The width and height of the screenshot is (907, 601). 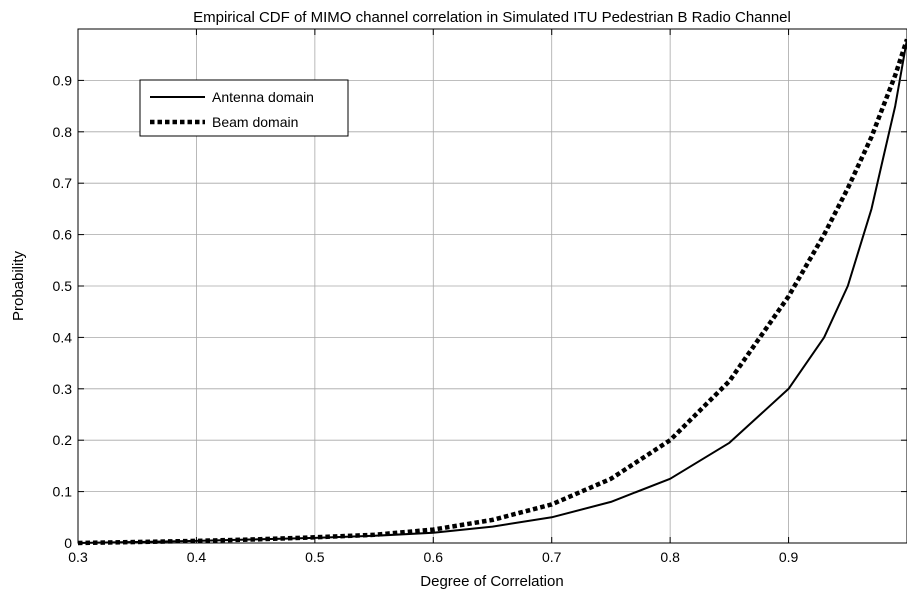 What do you see at coordinates (263, 97) in the screenshot?
I see `legend-label-antenna-domain: Antenna domain` at bounding box center [263, 97].